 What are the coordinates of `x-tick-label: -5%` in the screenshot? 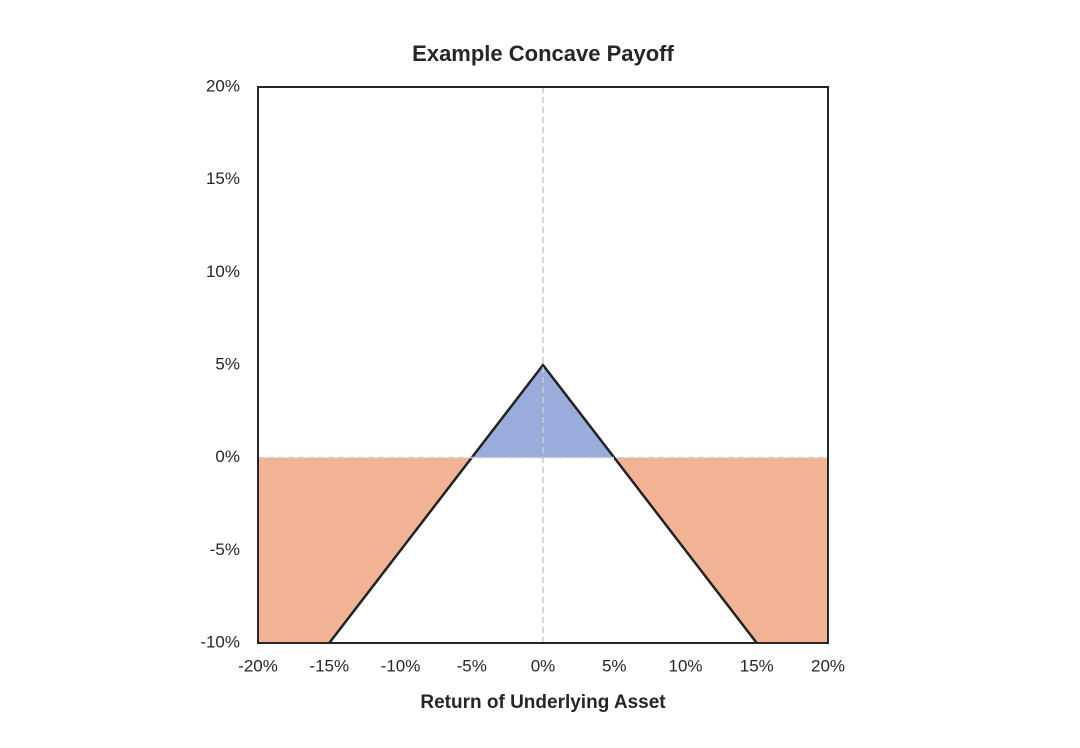 It's located at (472, 665).